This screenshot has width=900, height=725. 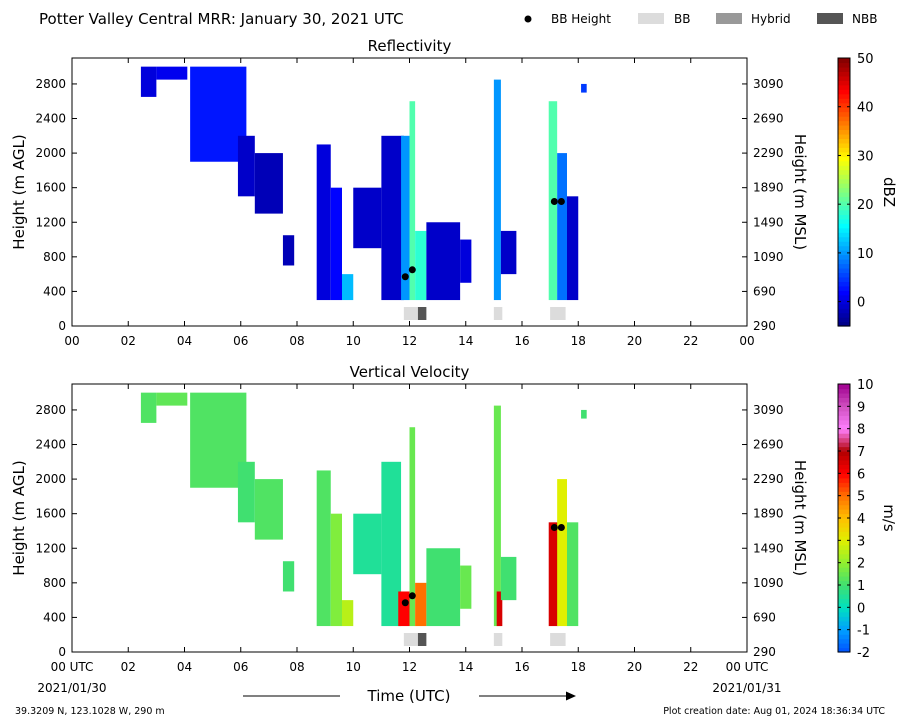 I want to click on y-tick-label-right: 3090, so click(x=768, y=84).